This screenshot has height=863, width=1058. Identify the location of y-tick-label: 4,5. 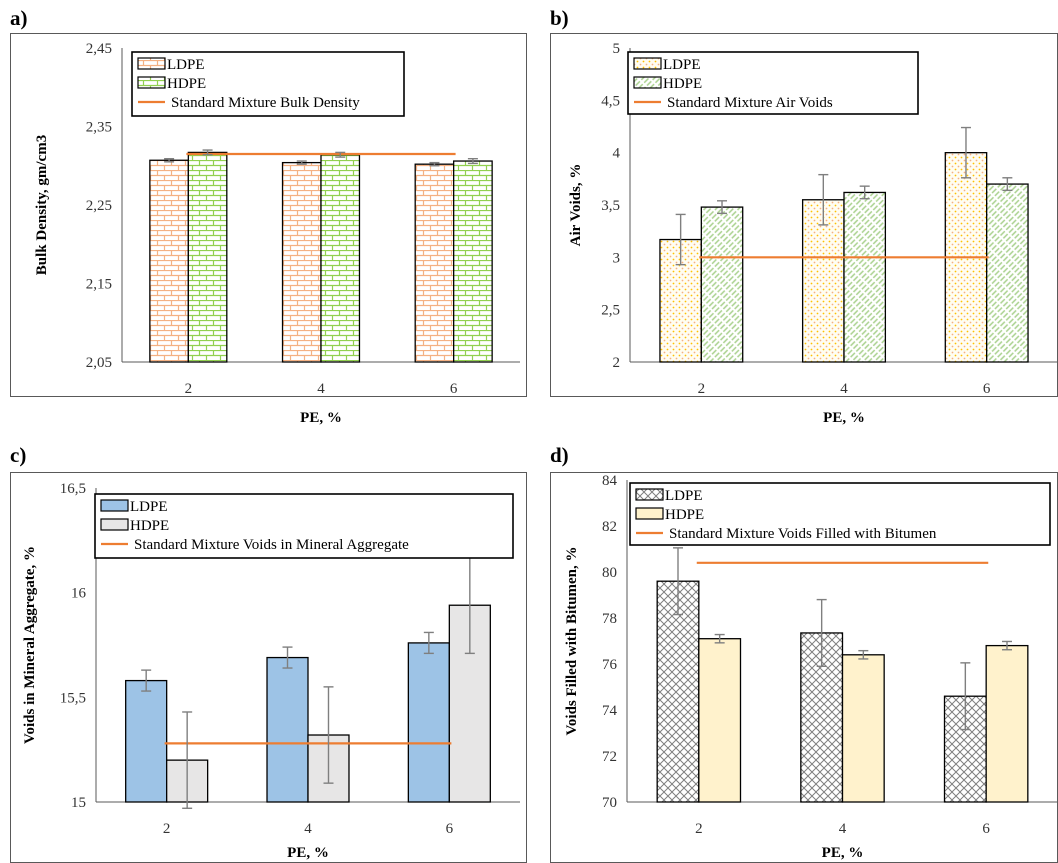
(610, 101).